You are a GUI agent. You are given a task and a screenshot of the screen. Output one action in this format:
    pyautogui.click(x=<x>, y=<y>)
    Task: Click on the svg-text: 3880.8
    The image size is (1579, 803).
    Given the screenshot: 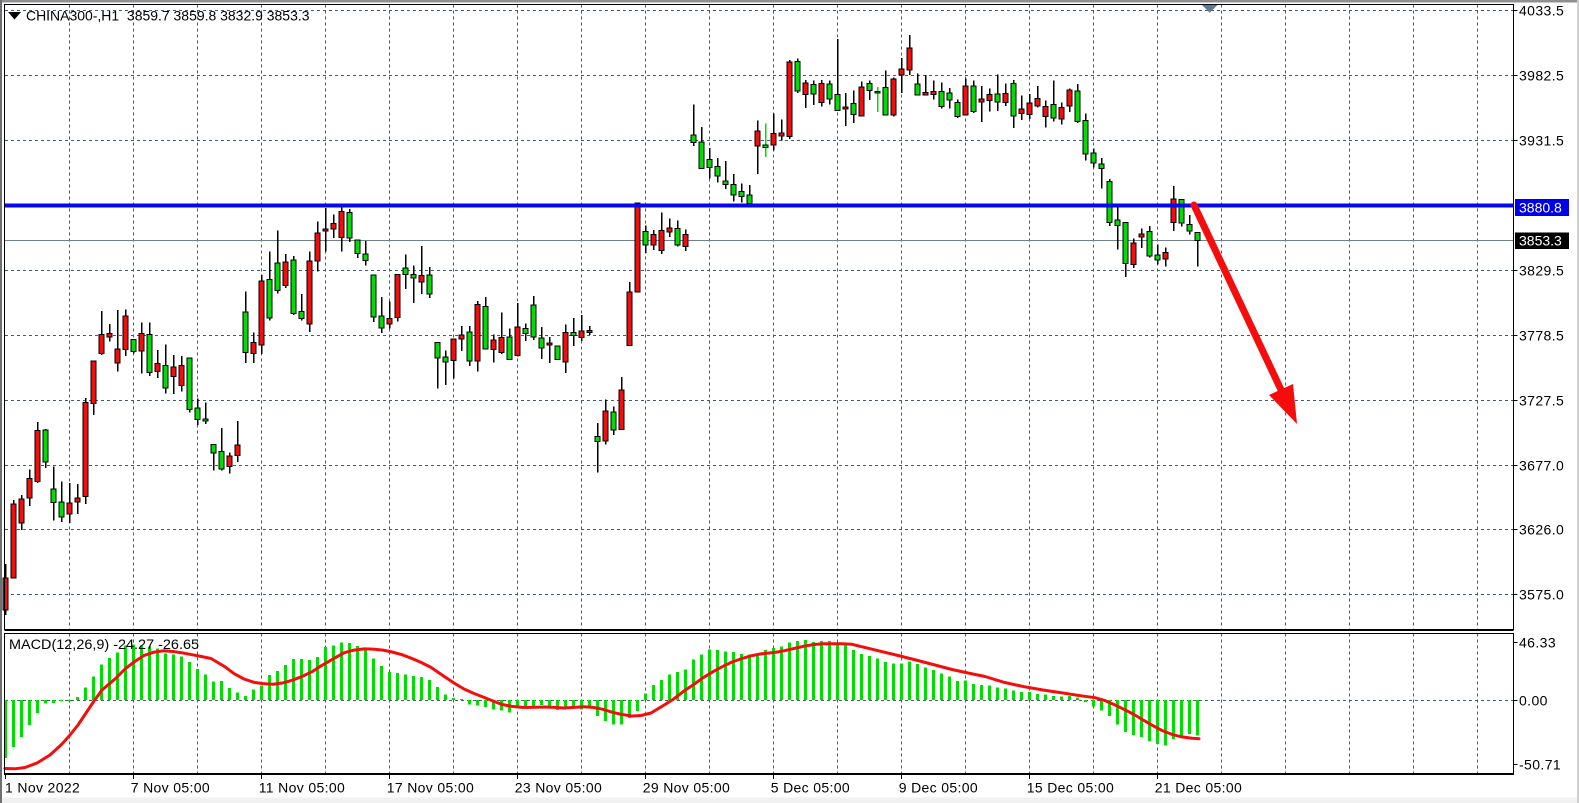 What is the action you would take?
    pyautogui.click(x=1540, y=208)
    